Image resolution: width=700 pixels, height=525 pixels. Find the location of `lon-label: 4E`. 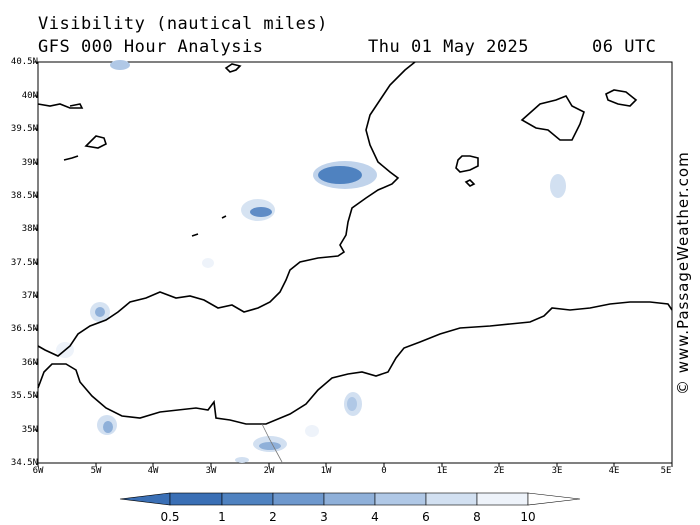

lon-label: 4E is located at coordinates (614, 471).